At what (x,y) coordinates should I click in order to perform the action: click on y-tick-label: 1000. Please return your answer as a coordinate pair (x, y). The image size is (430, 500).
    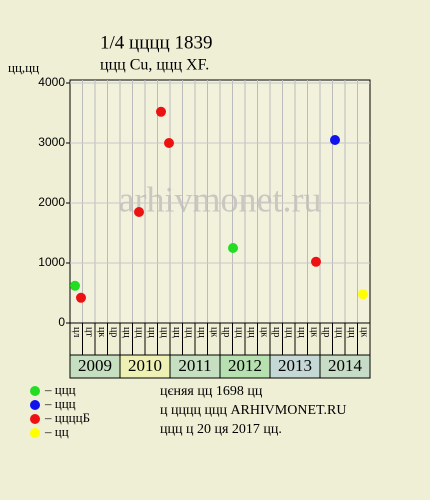
    Looking at the image, I should click on (51, 262).